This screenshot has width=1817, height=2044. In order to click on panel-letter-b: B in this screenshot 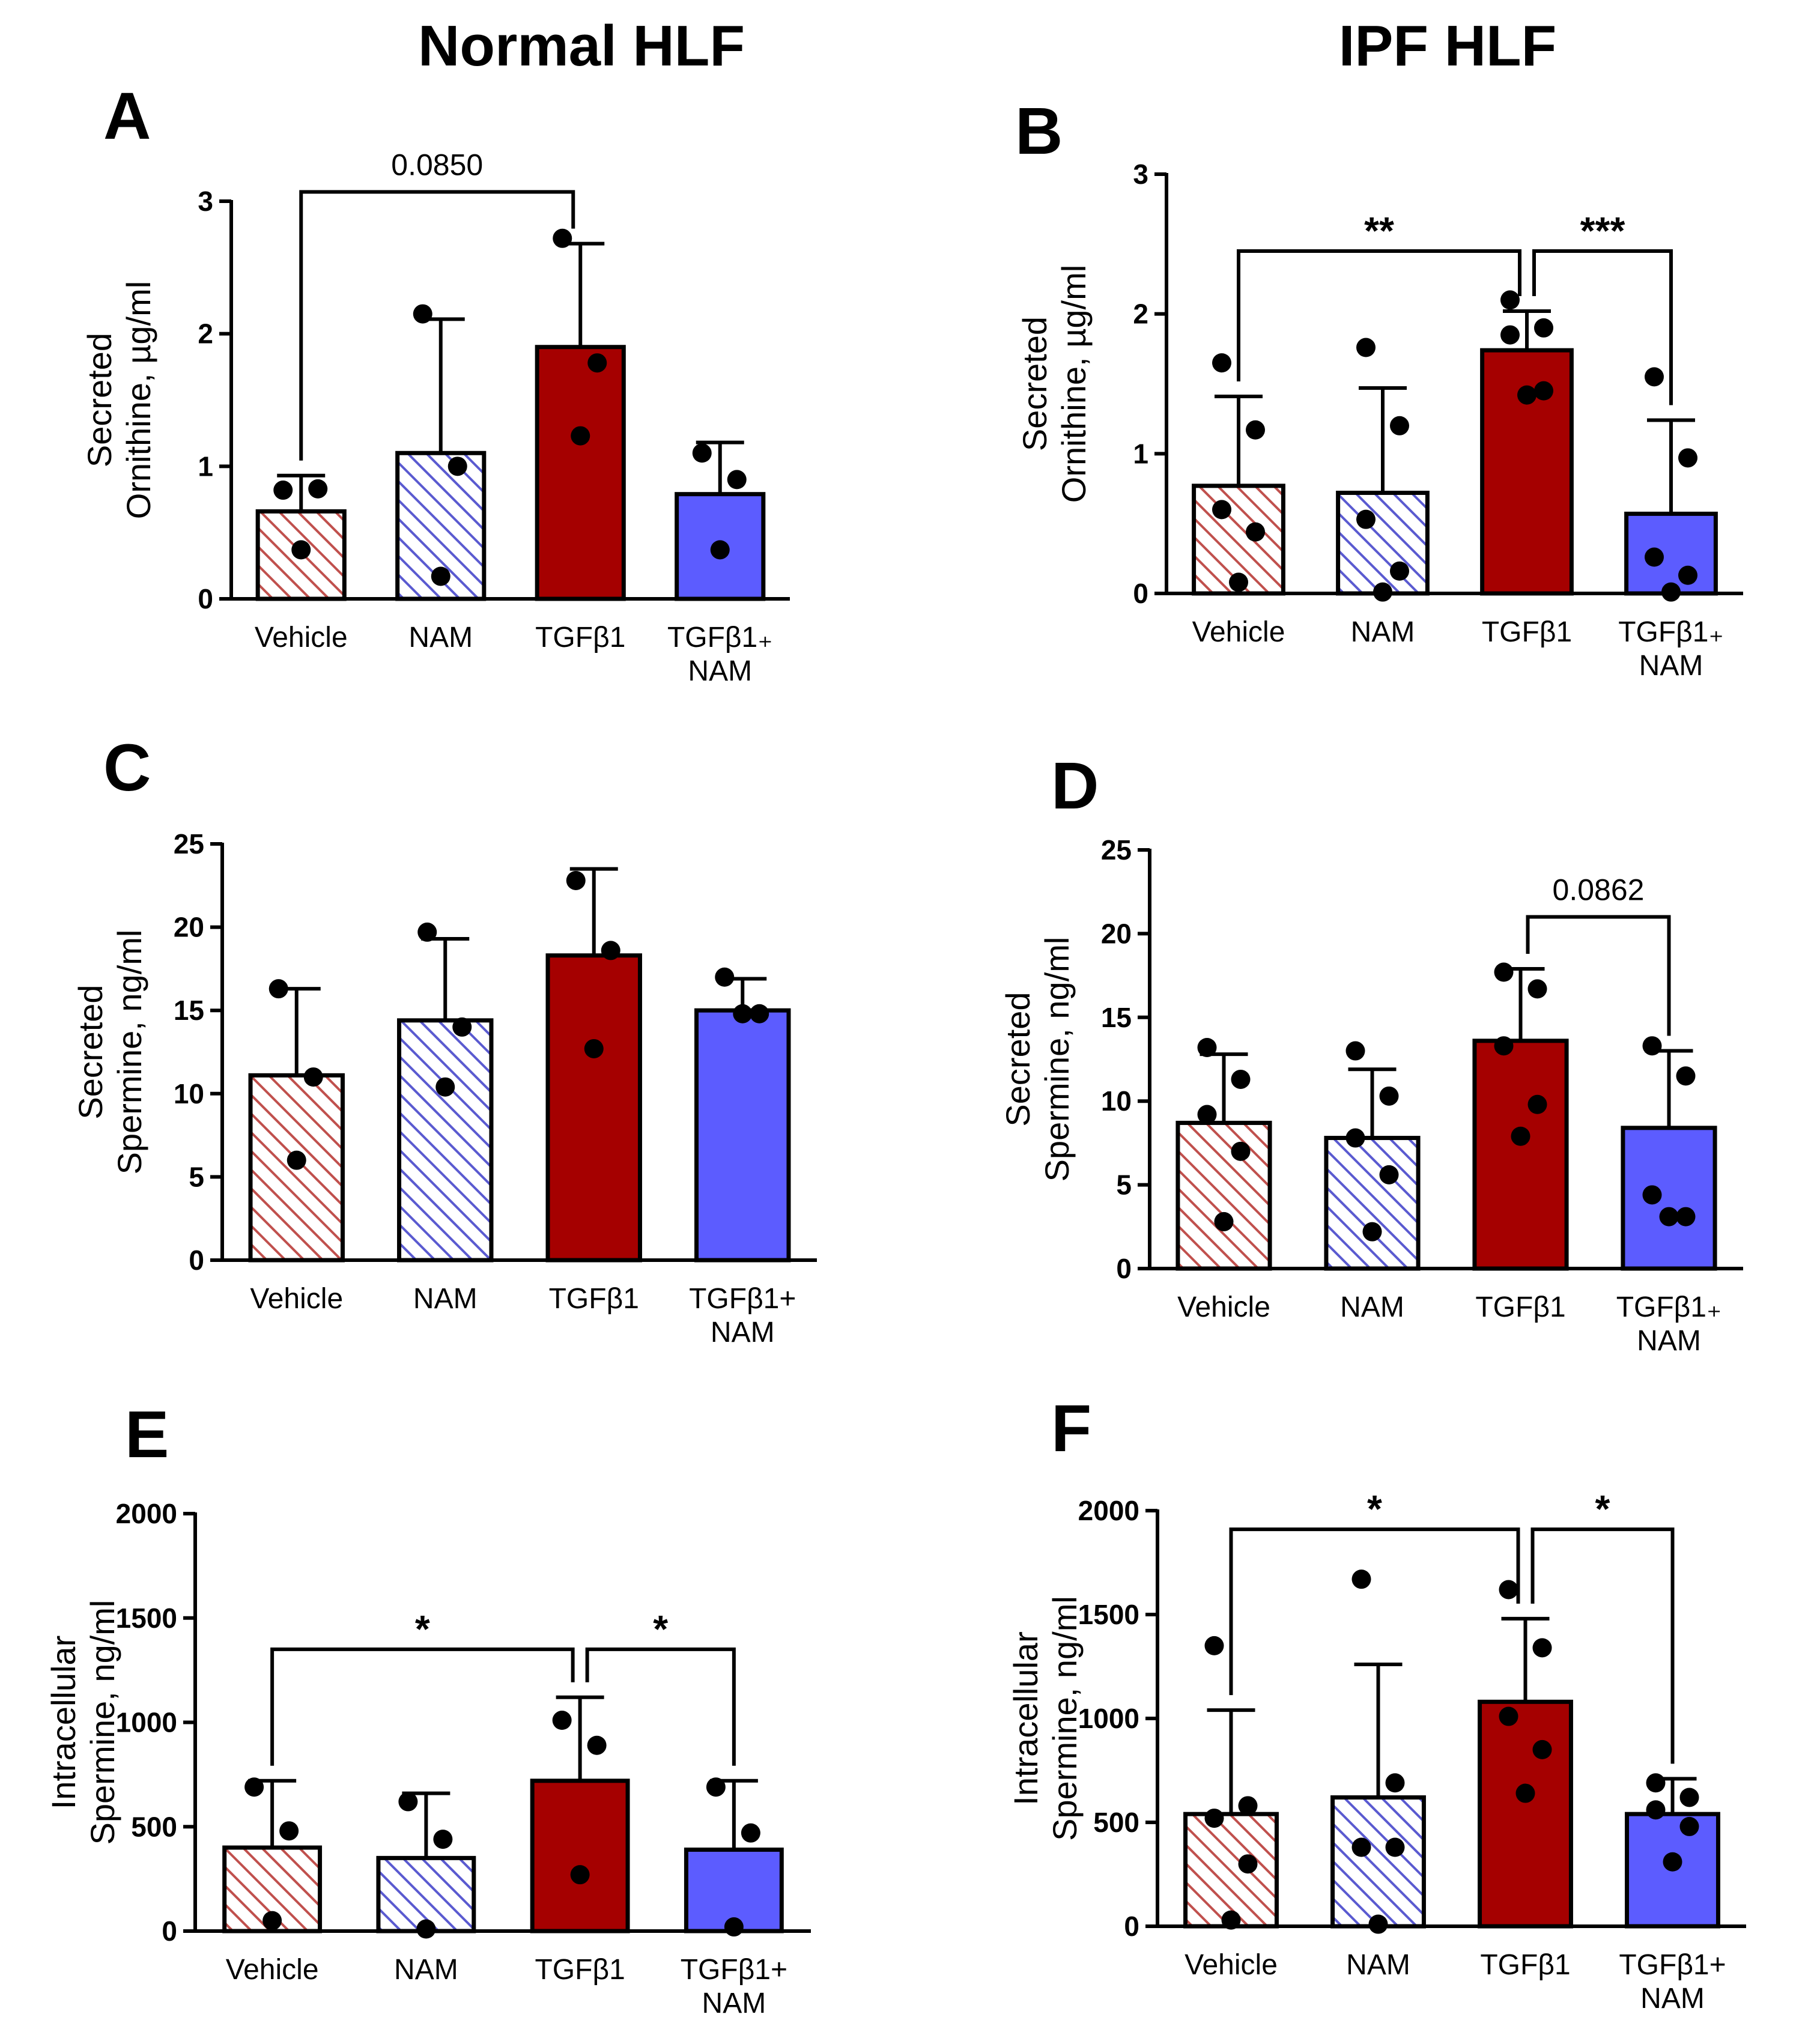, I will do `click(1039, 131)`.